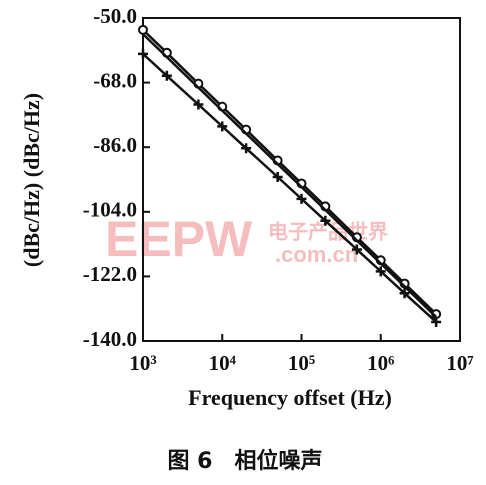  Describe the element at coordinates (115, 16) in the screenshot. I see `y-tick-label: -50.0` at that location.